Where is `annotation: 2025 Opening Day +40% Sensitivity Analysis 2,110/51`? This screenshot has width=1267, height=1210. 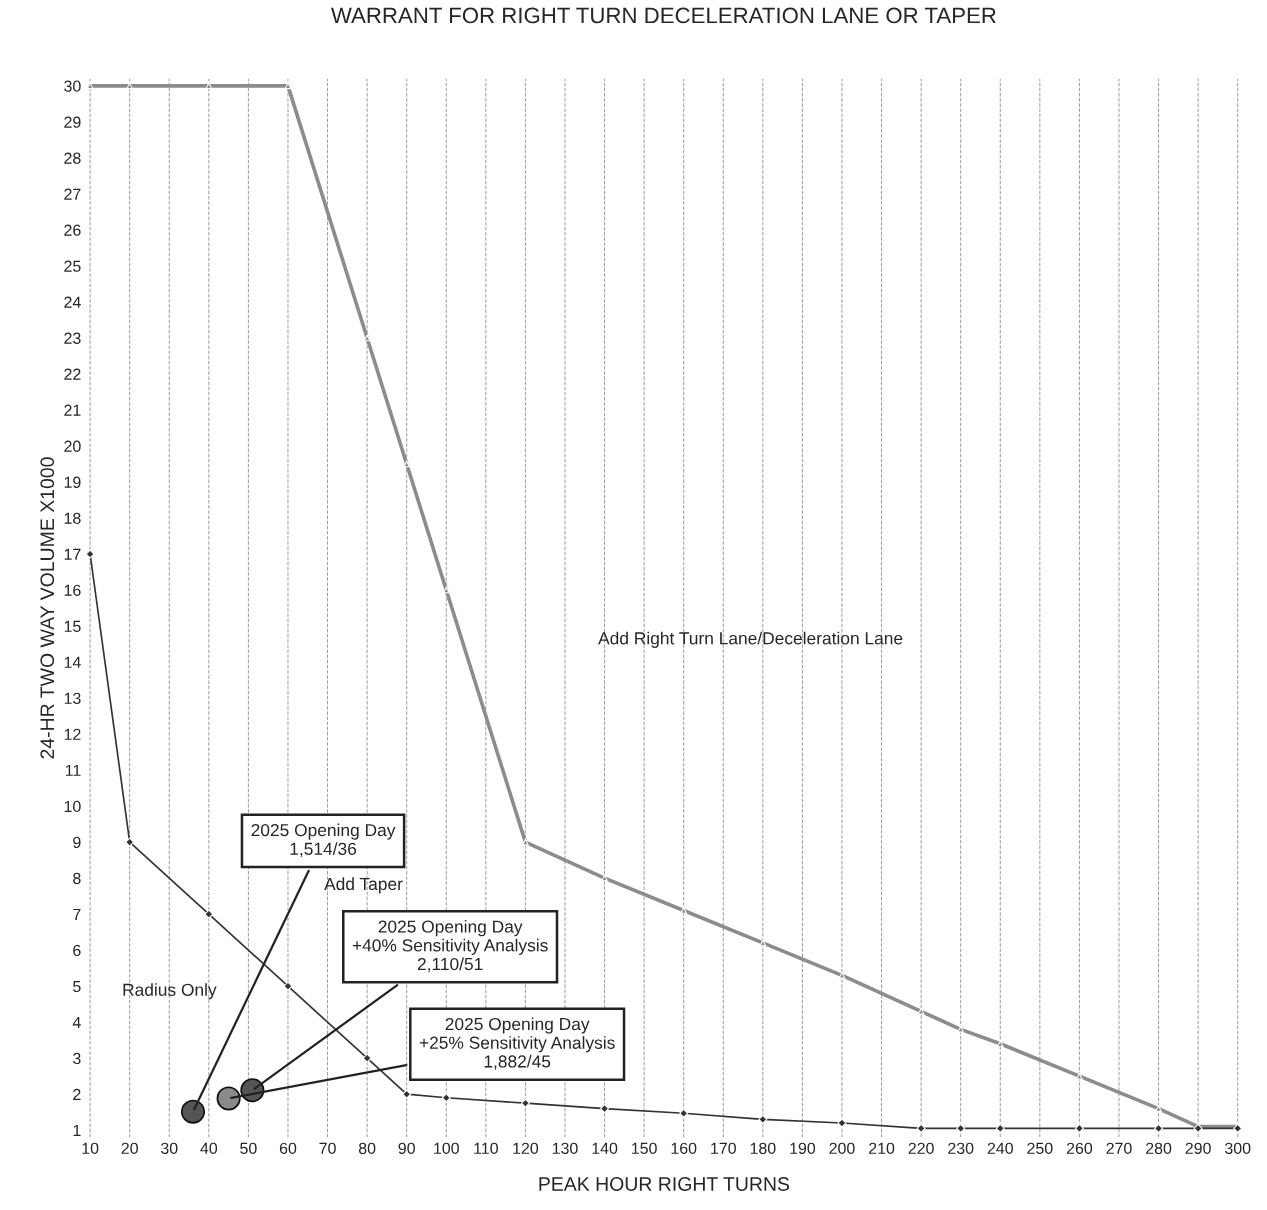
annotation: 2025 Opening Day +40% Sensitivity Analysis 2,110/51 is located at coordinates (450, 946).